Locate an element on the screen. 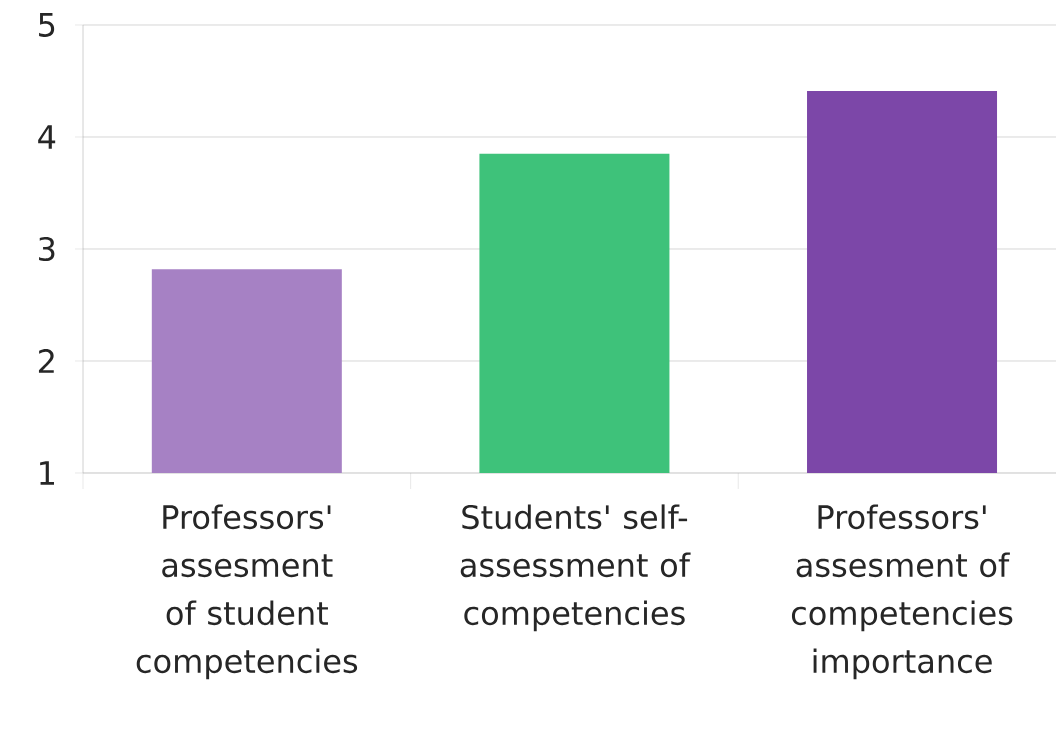  y-tick-label: 3 is located at coordinates (47, 249).